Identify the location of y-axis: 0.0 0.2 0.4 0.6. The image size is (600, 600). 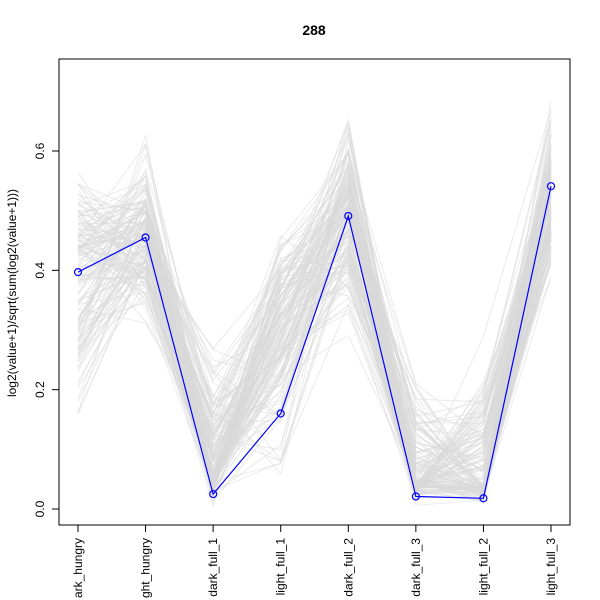
(46, 329).